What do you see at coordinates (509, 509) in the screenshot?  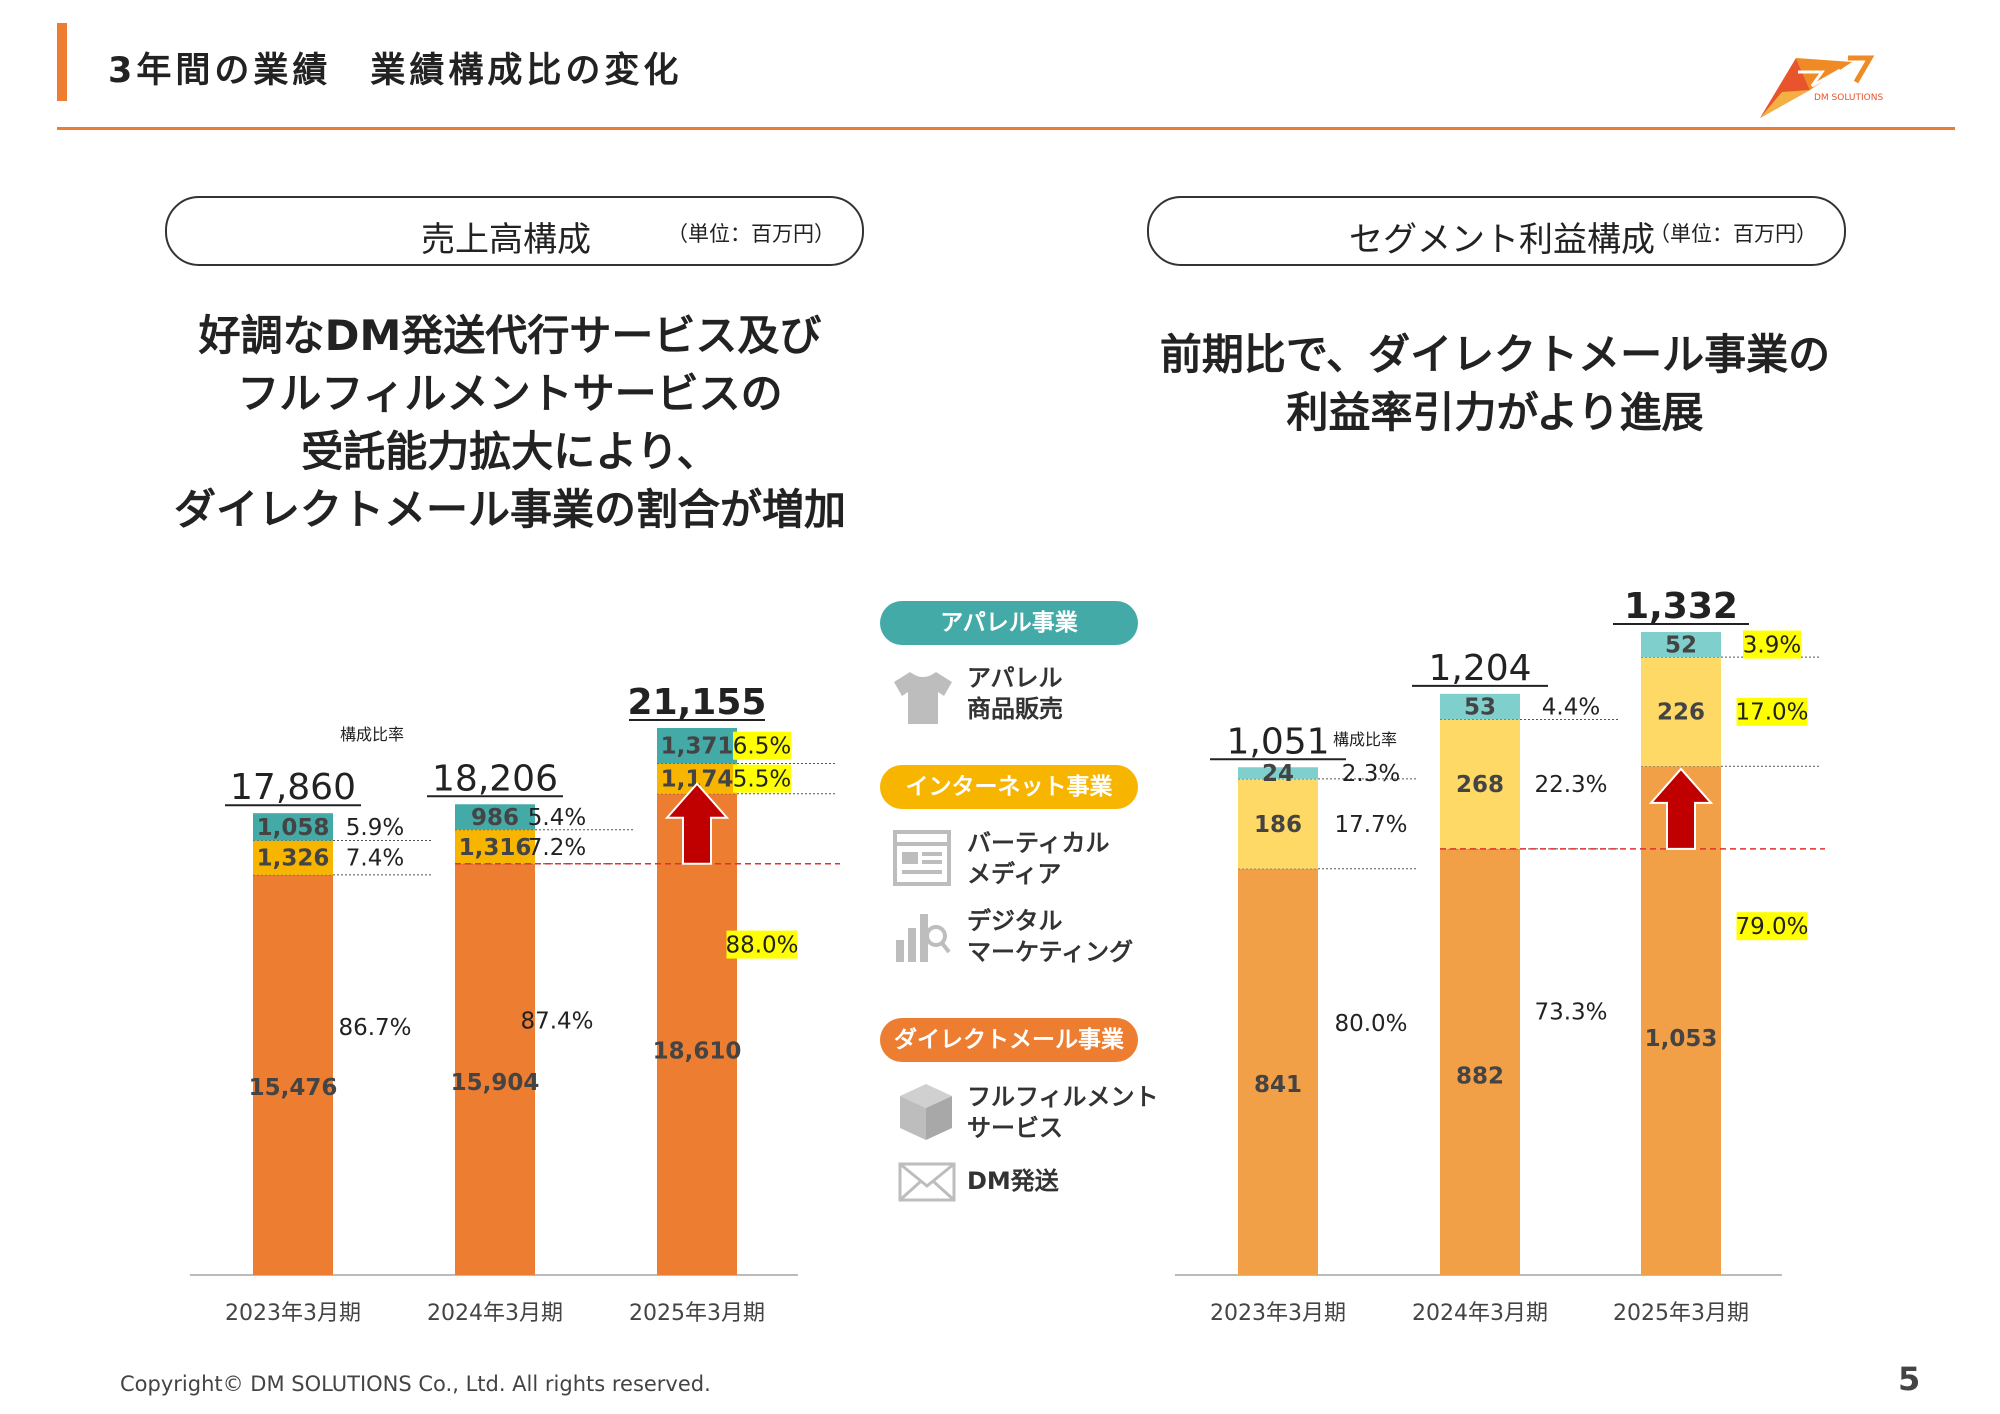 I see `sales-headline-line: ダイレクトメール事業の割合が増加` at bounding box center [509, 509].